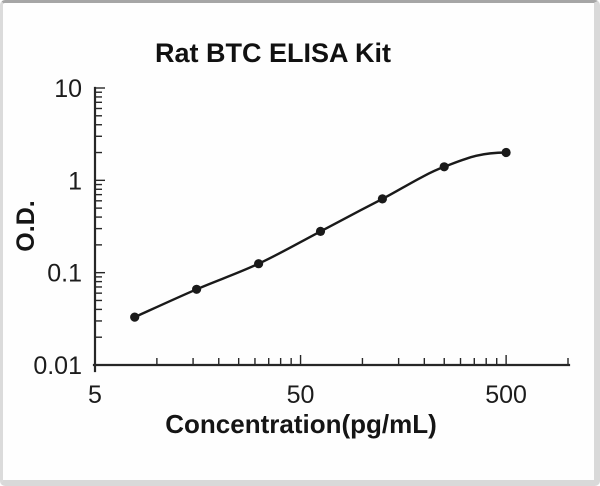 The width and height of the screenshot is (600, 486). Describe the element at coordinates (26, 226) in the screenshot. I see `y-axis-title: O.D.` at that location.